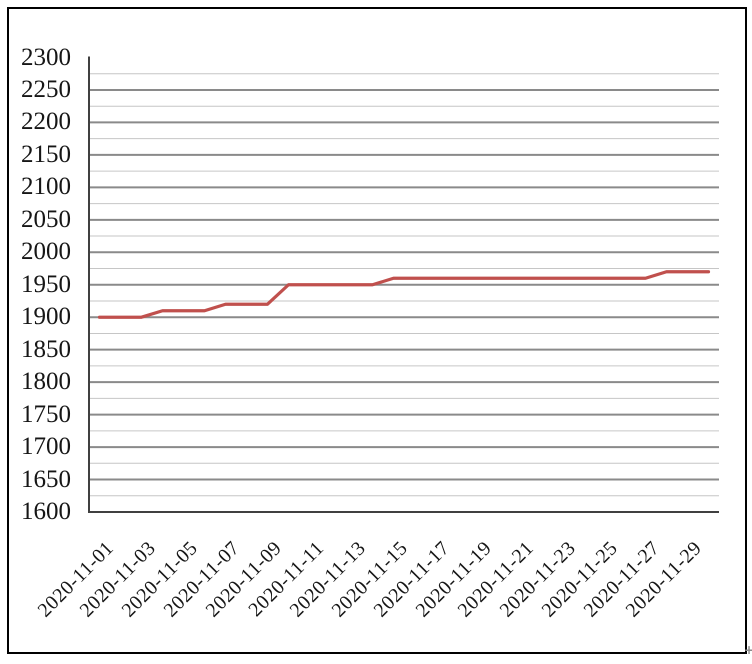  Describe the element at coordinates (46, 414) in the screenshot. I see `y-axis-tick-label: 1750` at that location.